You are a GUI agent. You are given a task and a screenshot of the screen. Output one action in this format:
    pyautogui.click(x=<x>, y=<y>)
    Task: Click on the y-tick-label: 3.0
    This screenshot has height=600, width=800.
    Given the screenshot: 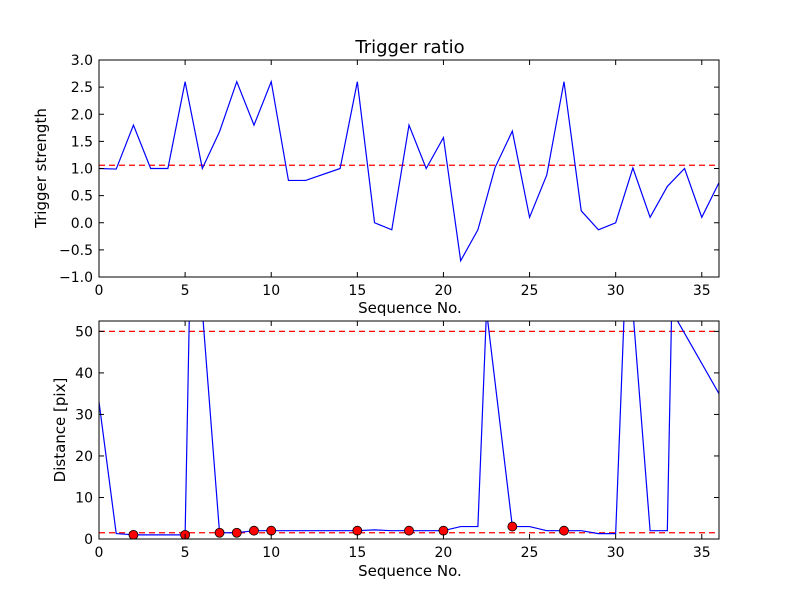 What is the action you would take?
    pyautogui.click(x=82, y=61)
    